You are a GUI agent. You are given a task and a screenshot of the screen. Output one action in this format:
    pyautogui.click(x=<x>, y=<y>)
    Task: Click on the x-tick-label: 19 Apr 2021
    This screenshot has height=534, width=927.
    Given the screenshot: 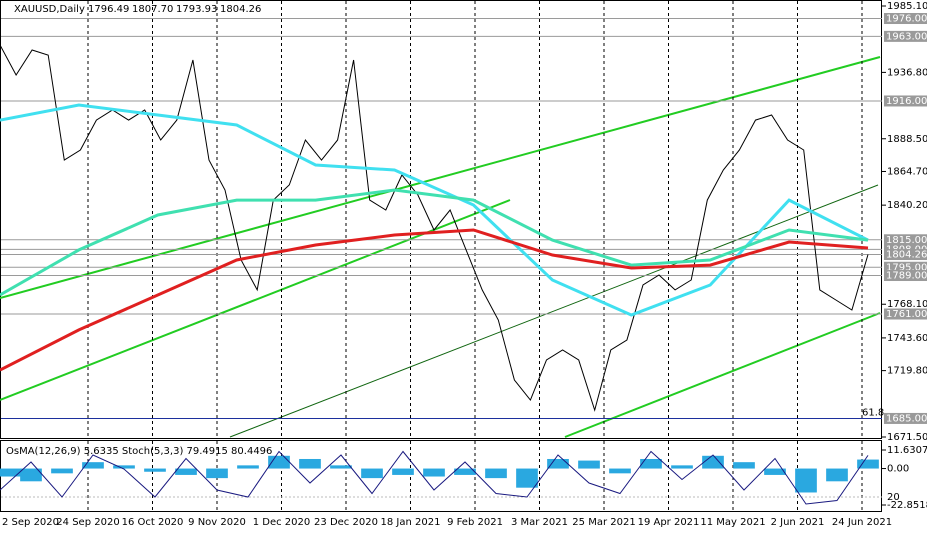 What is the action you would take?
    pyautogui.click(x=669, y=522)
    